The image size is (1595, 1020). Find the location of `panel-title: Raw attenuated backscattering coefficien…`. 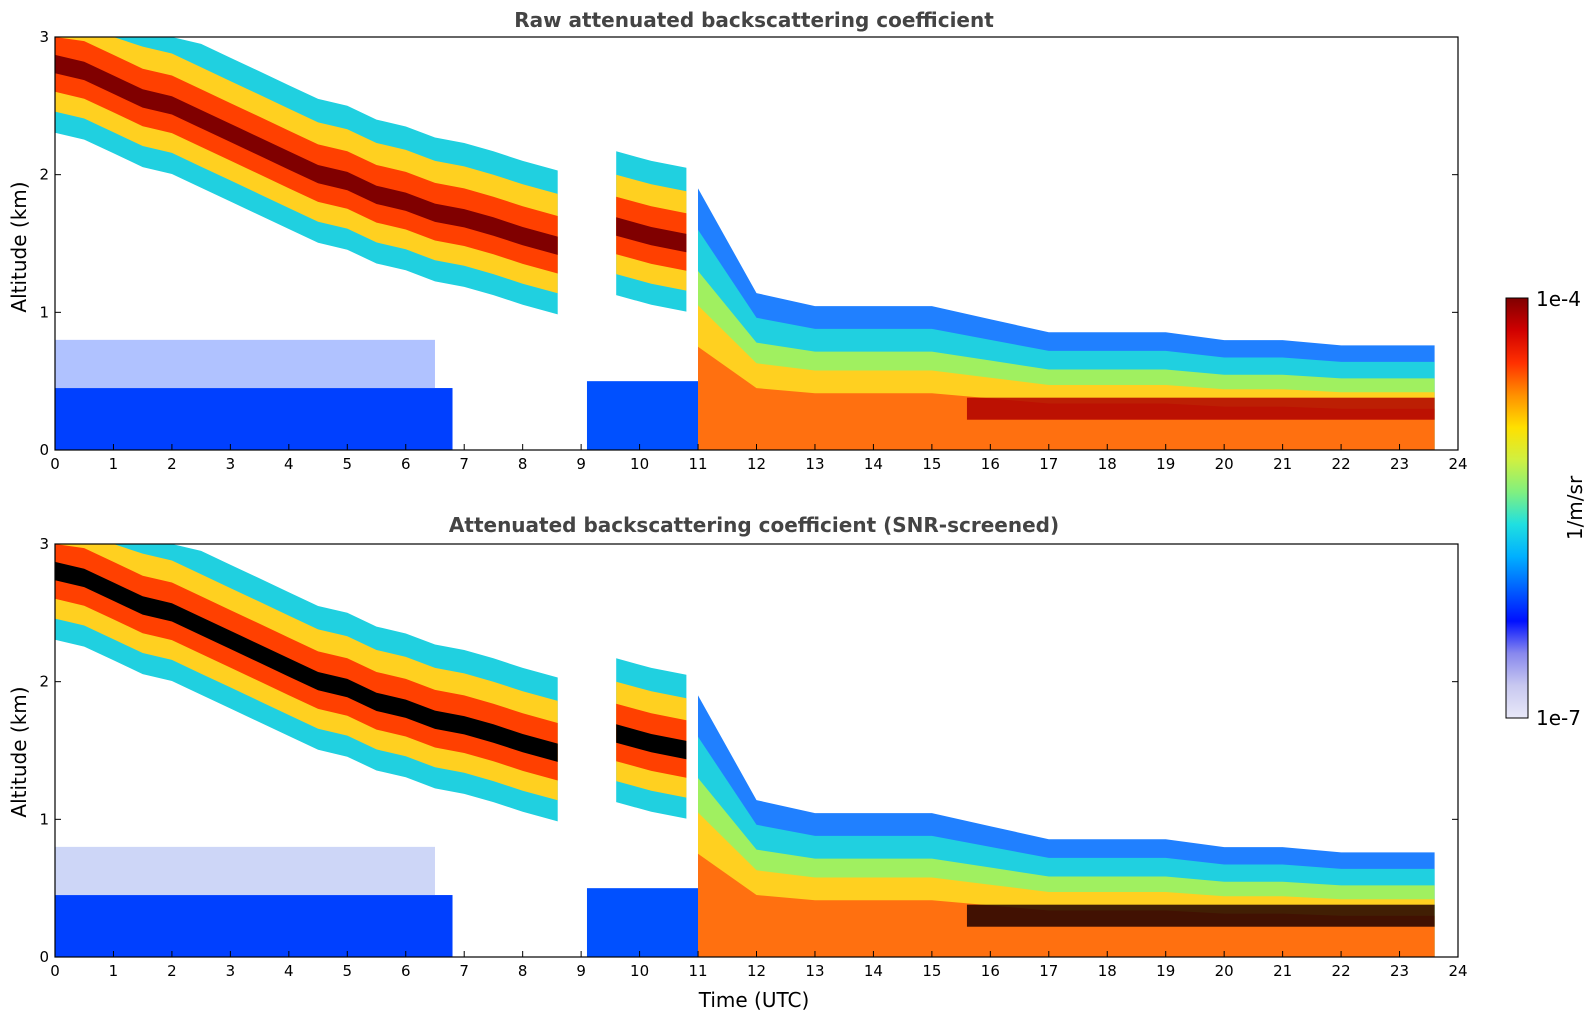

panel-title: Raw attenuated backscattering coefficien… is located at coordinates (754, 20).